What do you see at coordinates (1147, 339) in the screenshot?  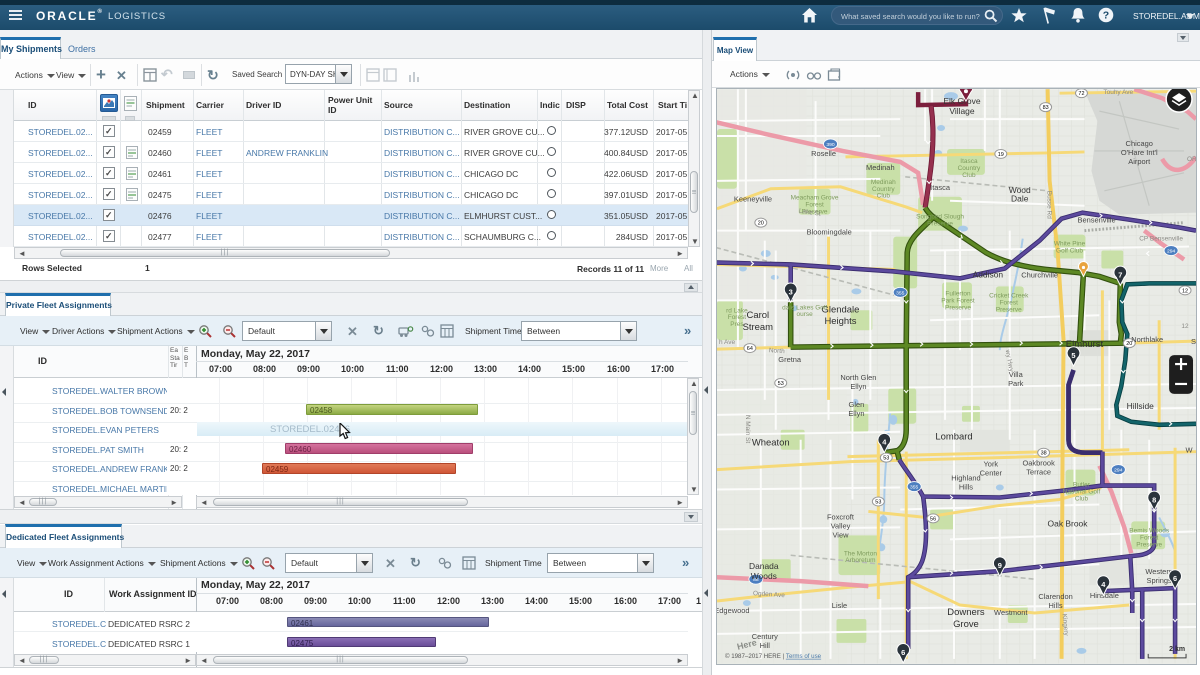 I see `svg-text: Northlake` at bounding box center [1147, 339].